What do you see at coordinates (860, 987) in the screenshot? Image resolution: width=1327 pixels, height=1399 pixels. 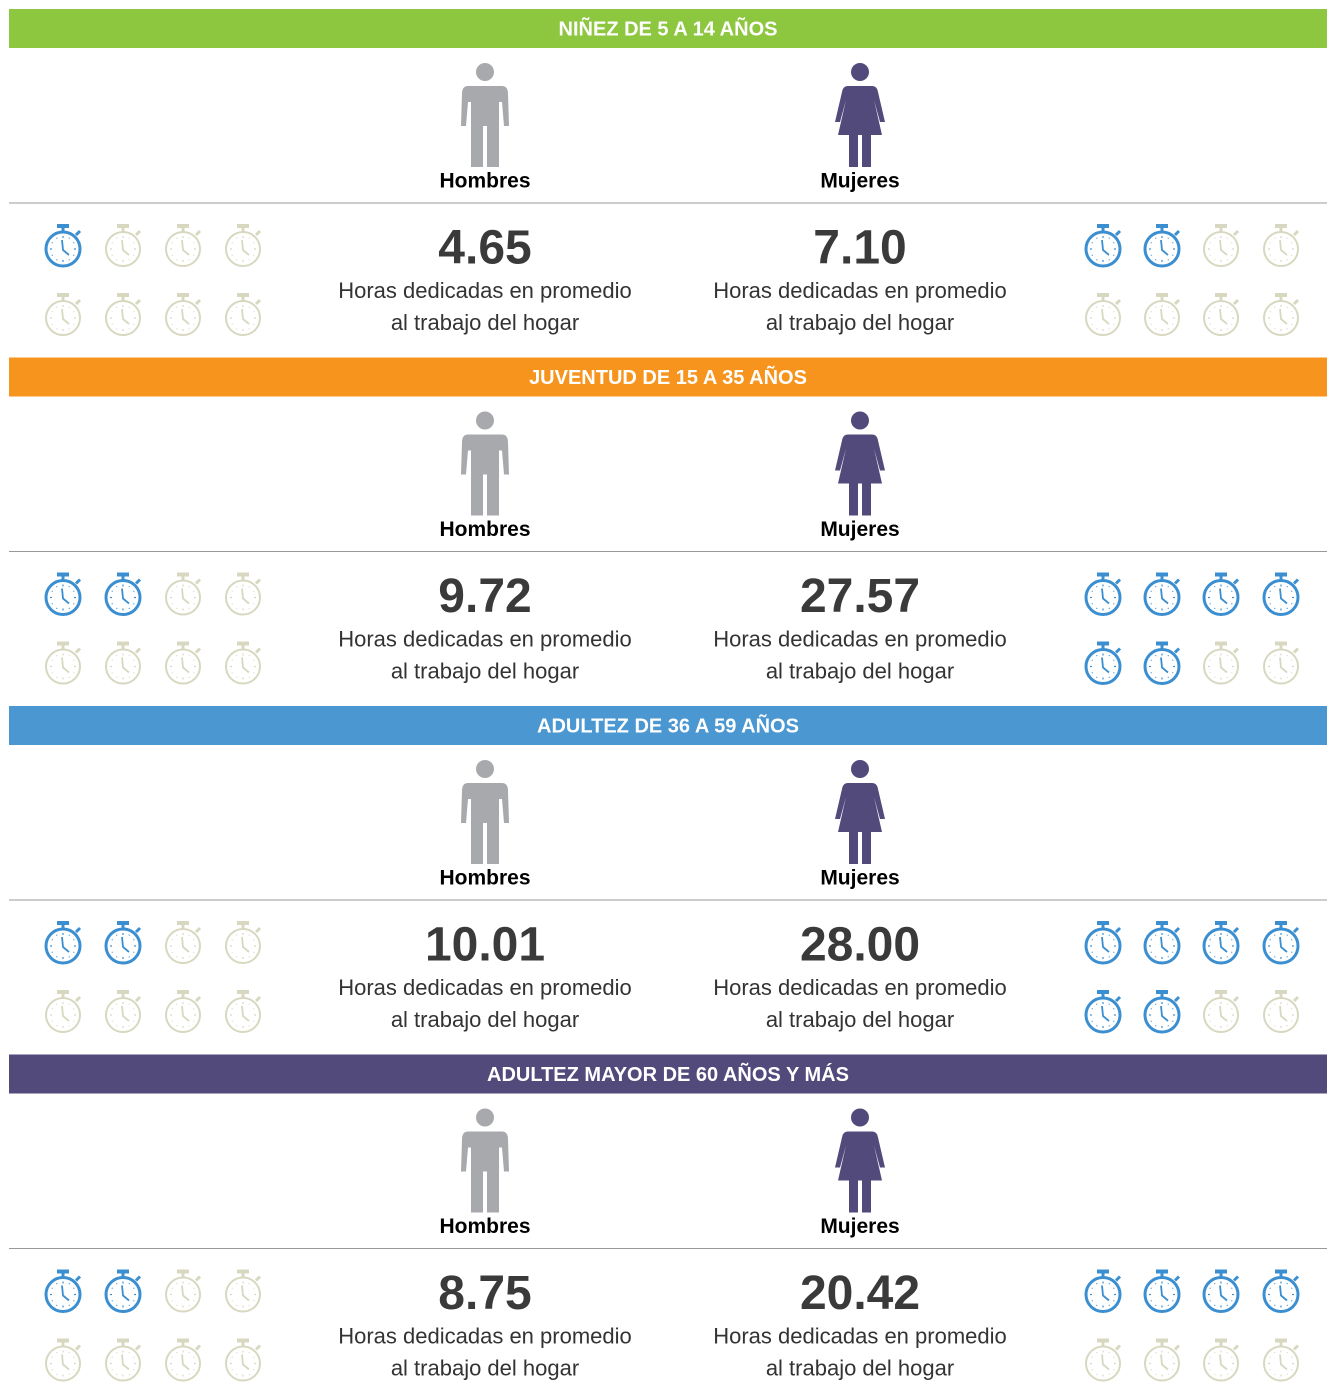 I see `caption: Horas dedicadas en promedio` at bounding box center [860, 987].